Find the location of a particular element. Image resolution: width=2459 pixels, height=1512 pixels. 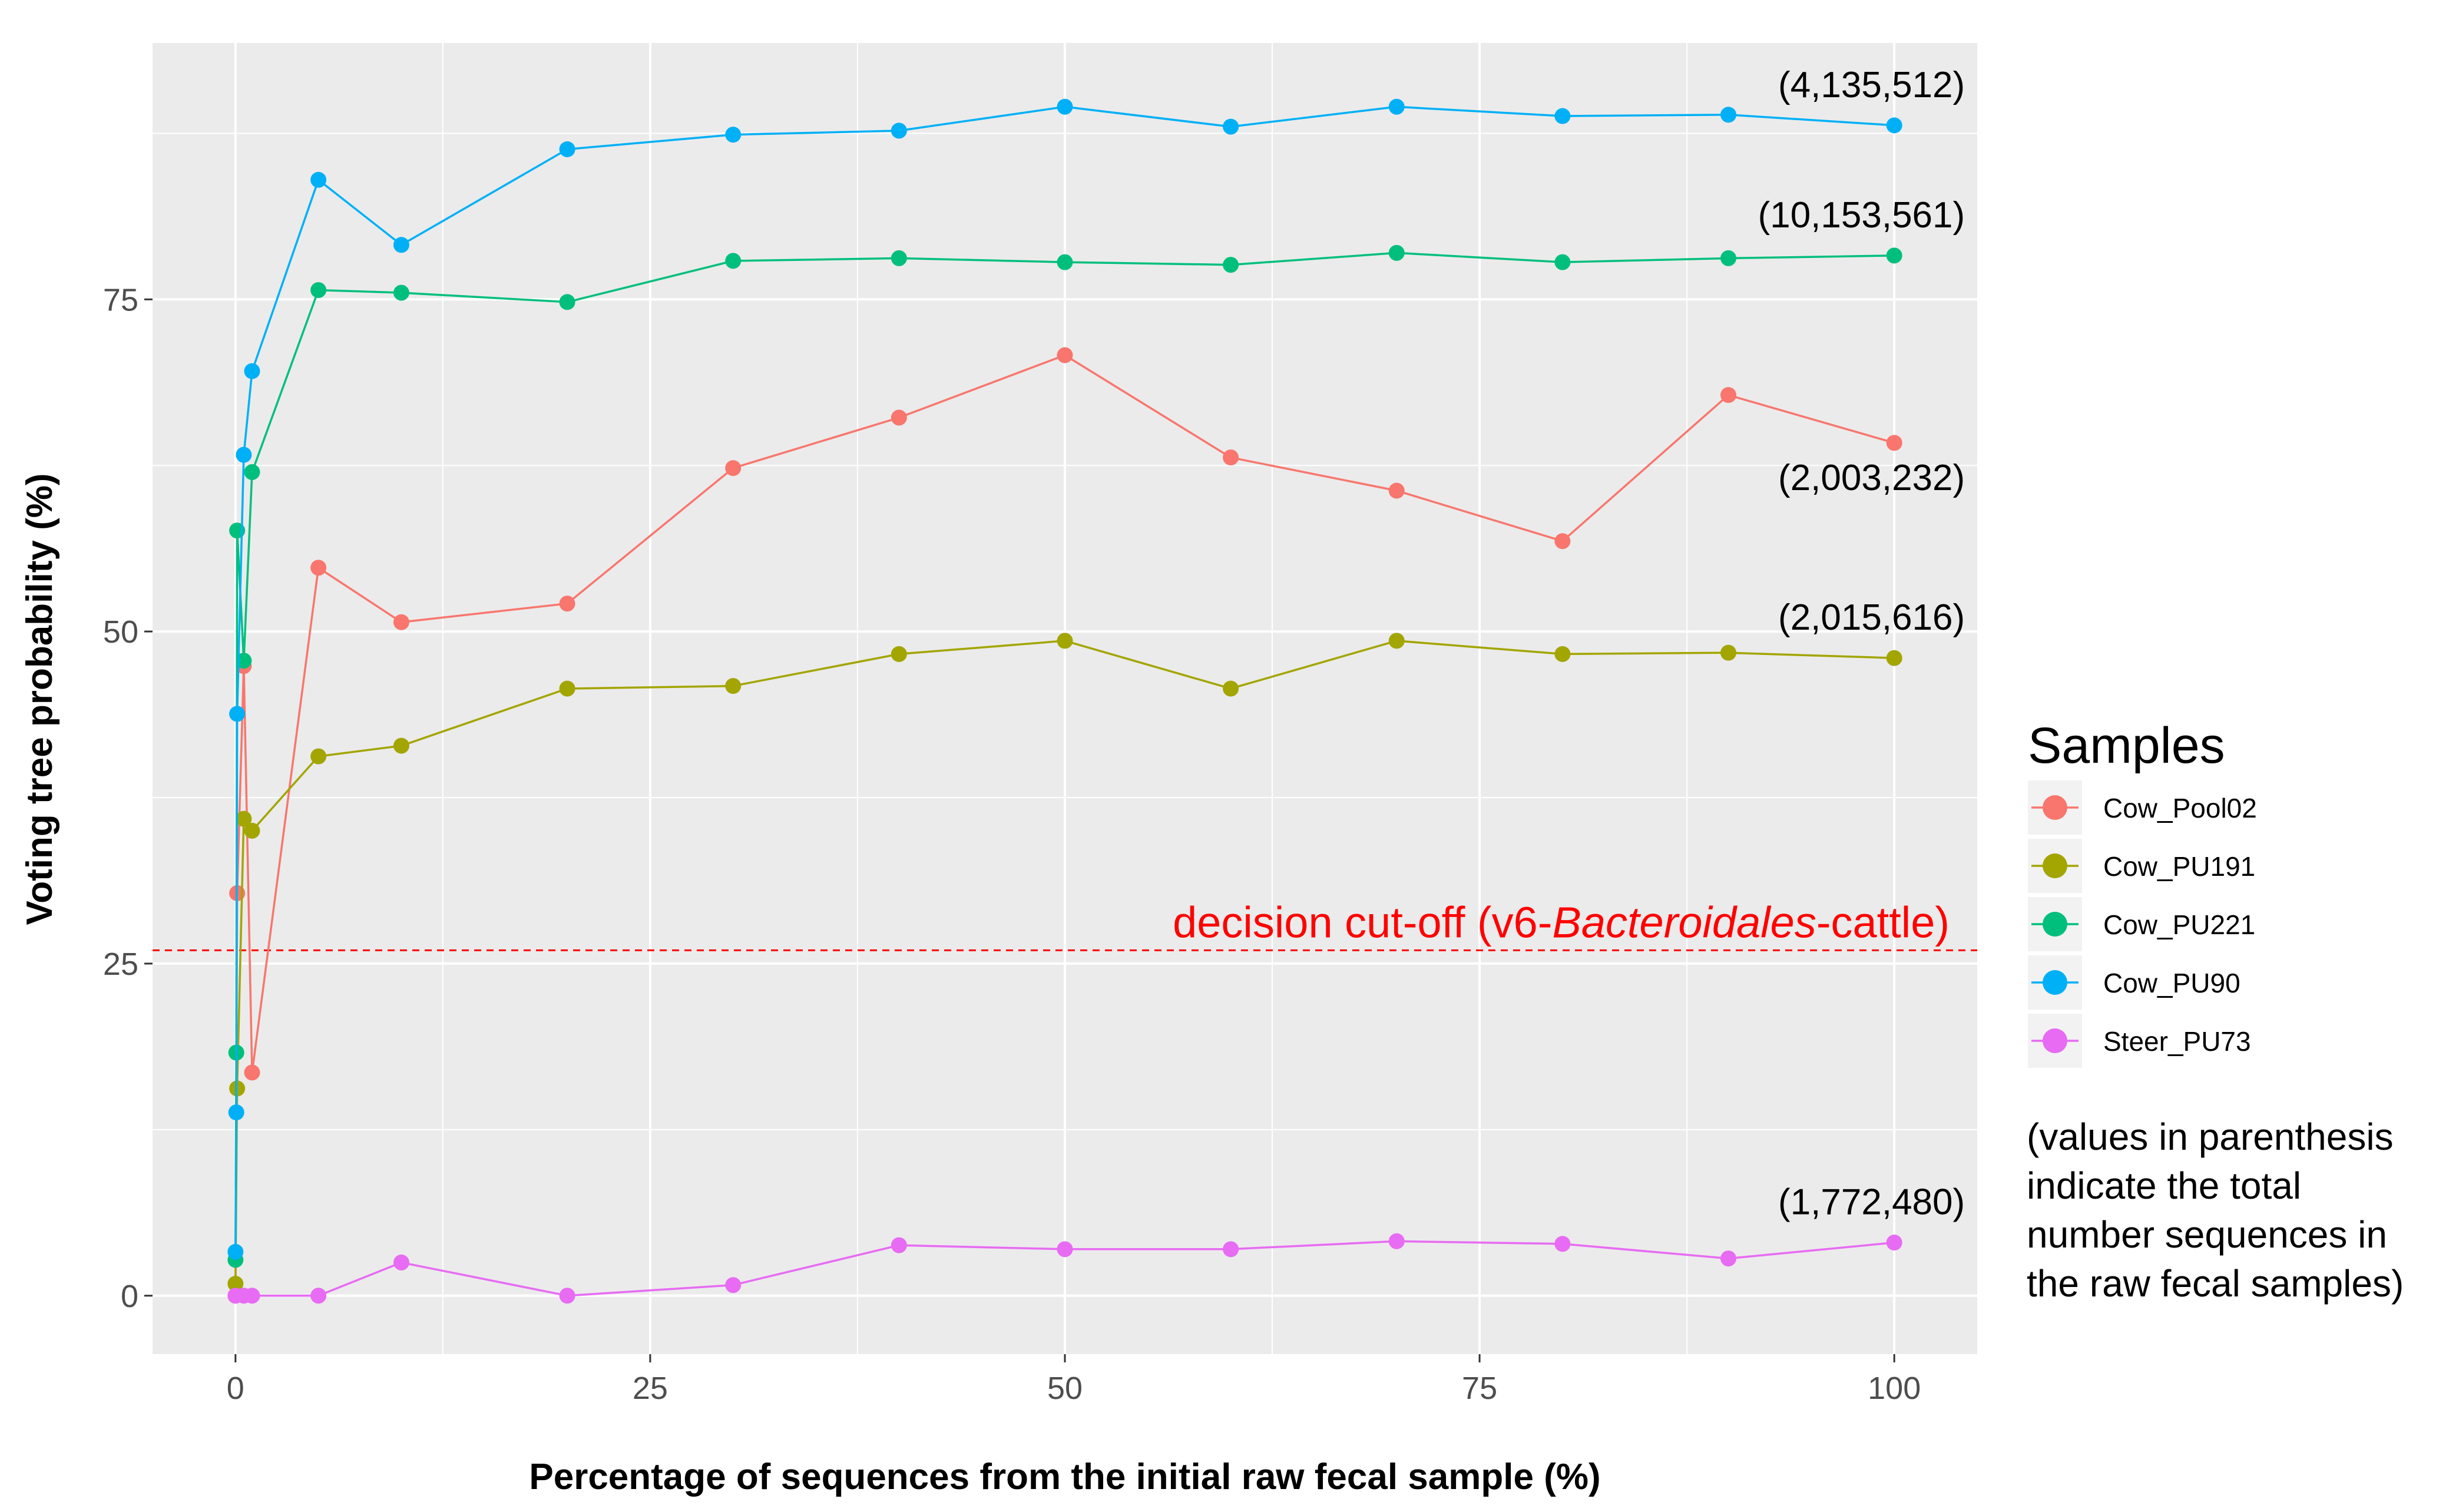

cutoff-label-prefix: decision cut-off (v6- is located at coordinates (1362, 922).